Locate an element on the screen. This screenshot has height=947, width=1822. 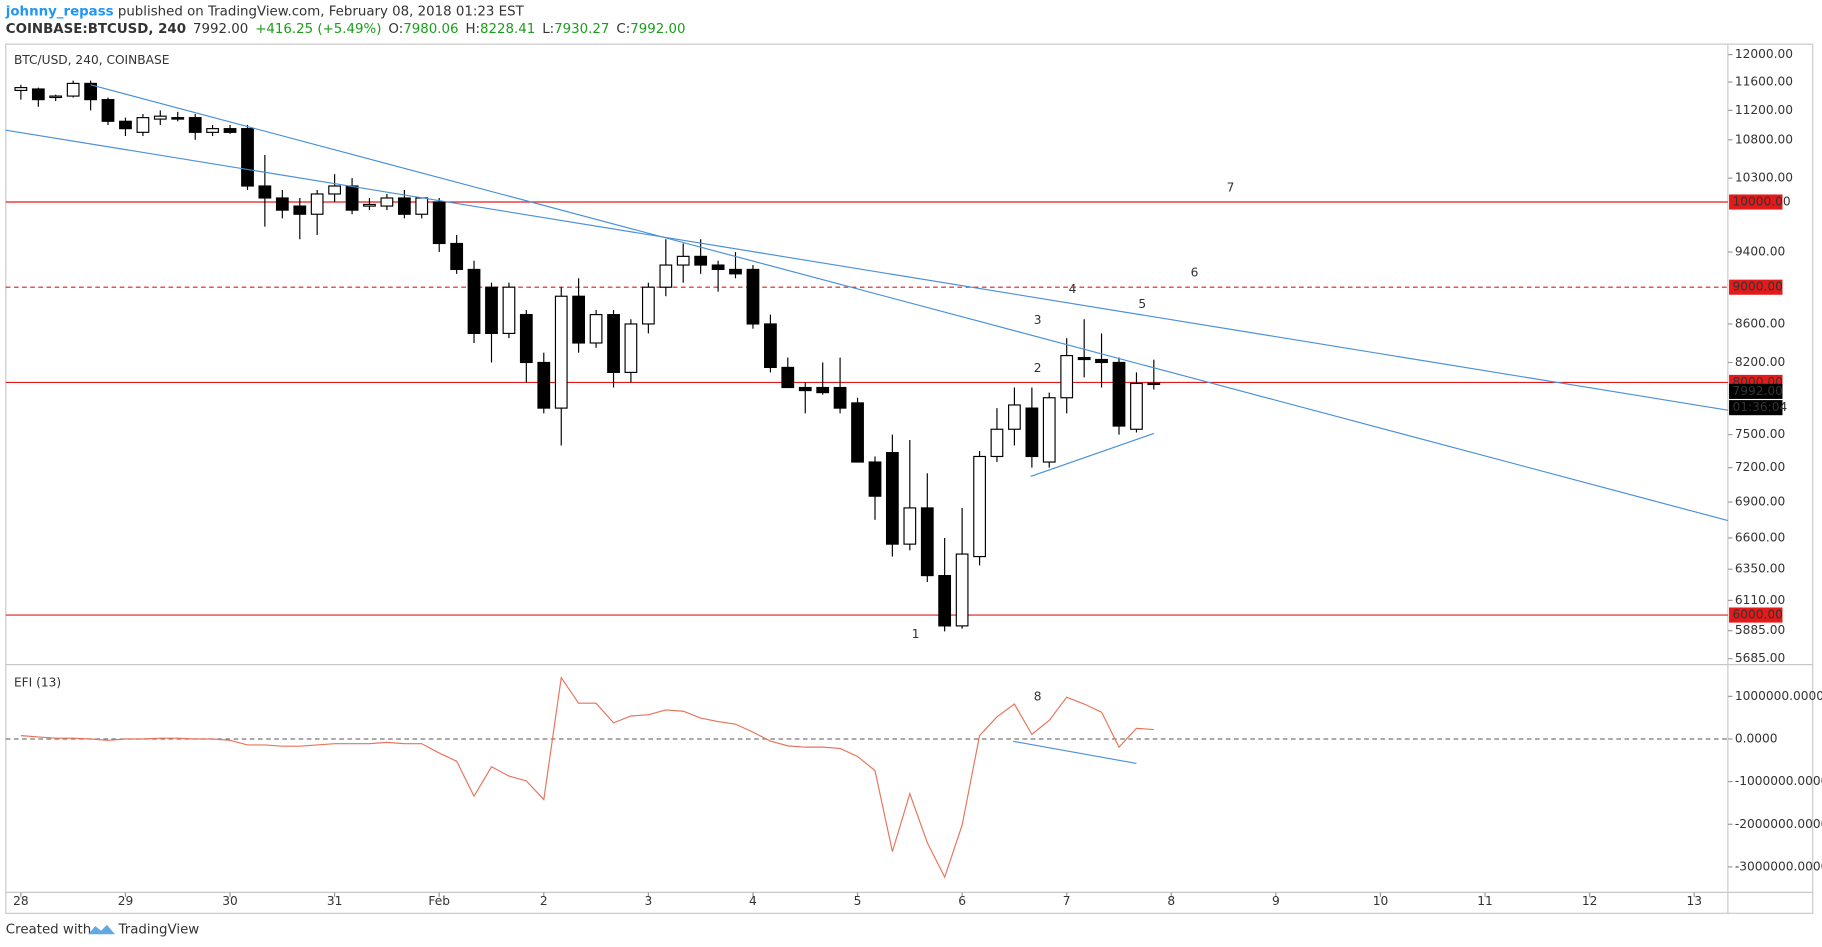
y-tick-label: 7500.00 is located at coordinates (1760, 434).